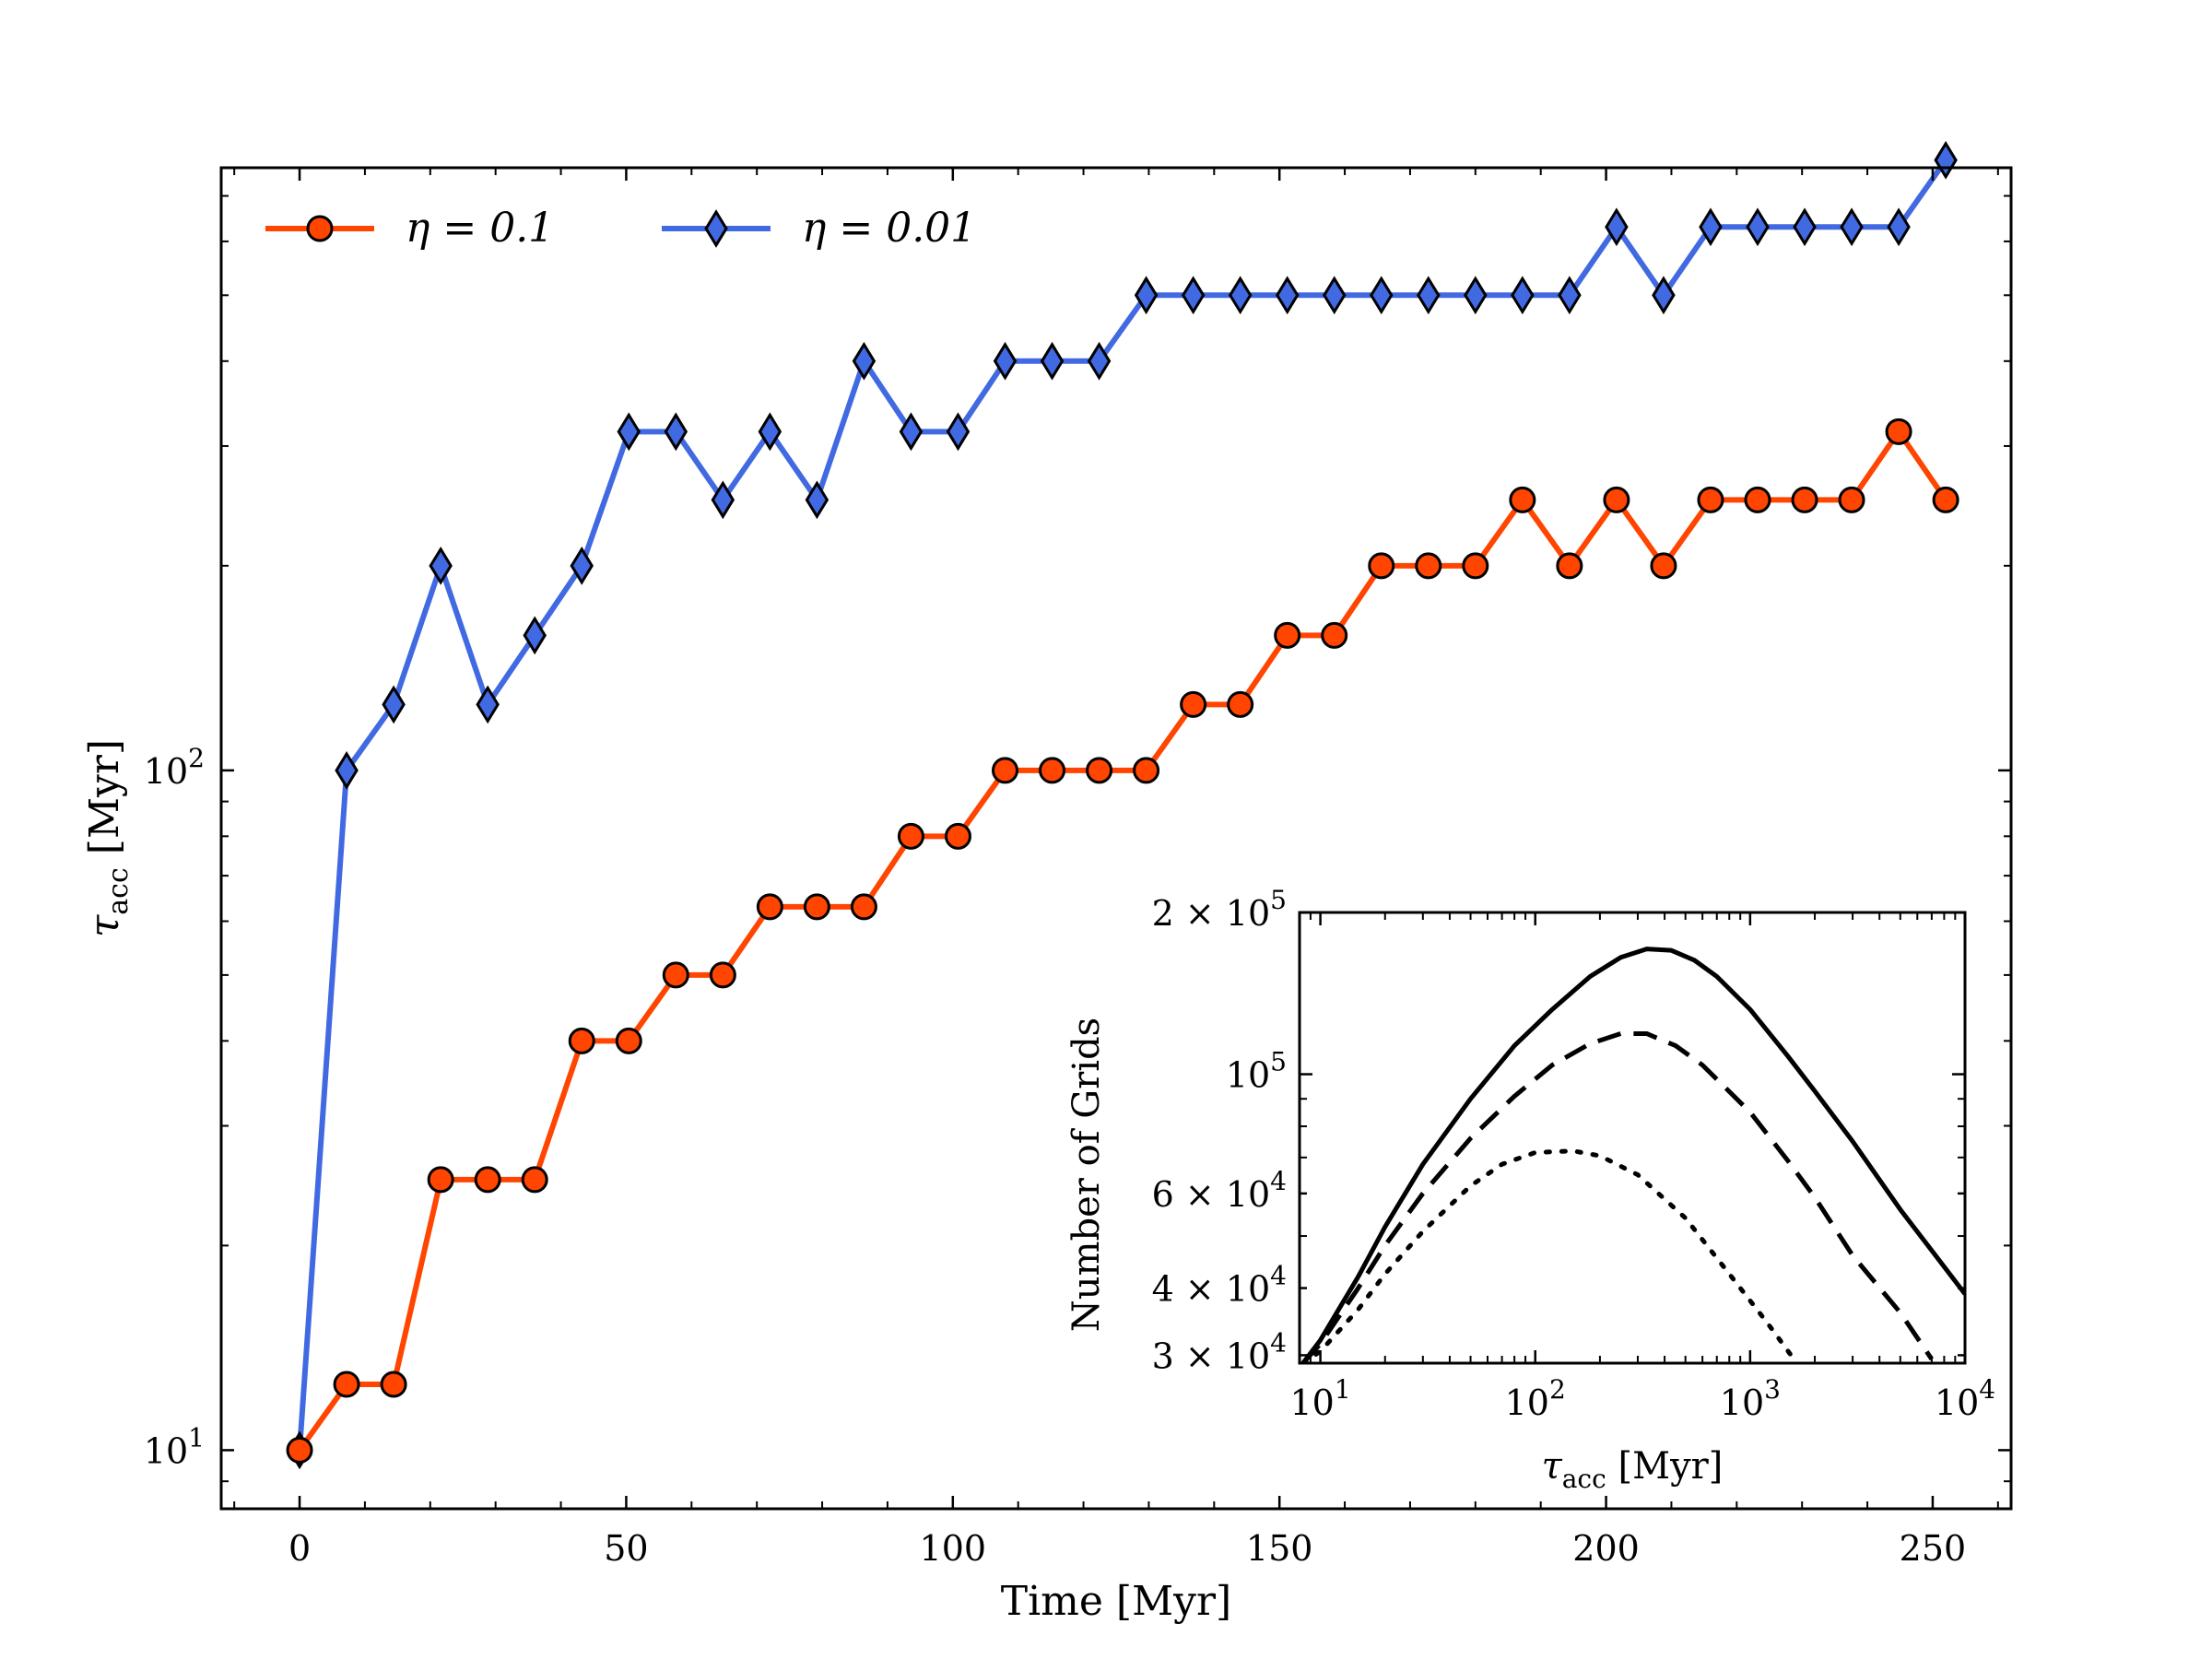  Describe the element at coordinates (1606, 1548) in the screenshot. I see `x-tick-label: 200` at that location.